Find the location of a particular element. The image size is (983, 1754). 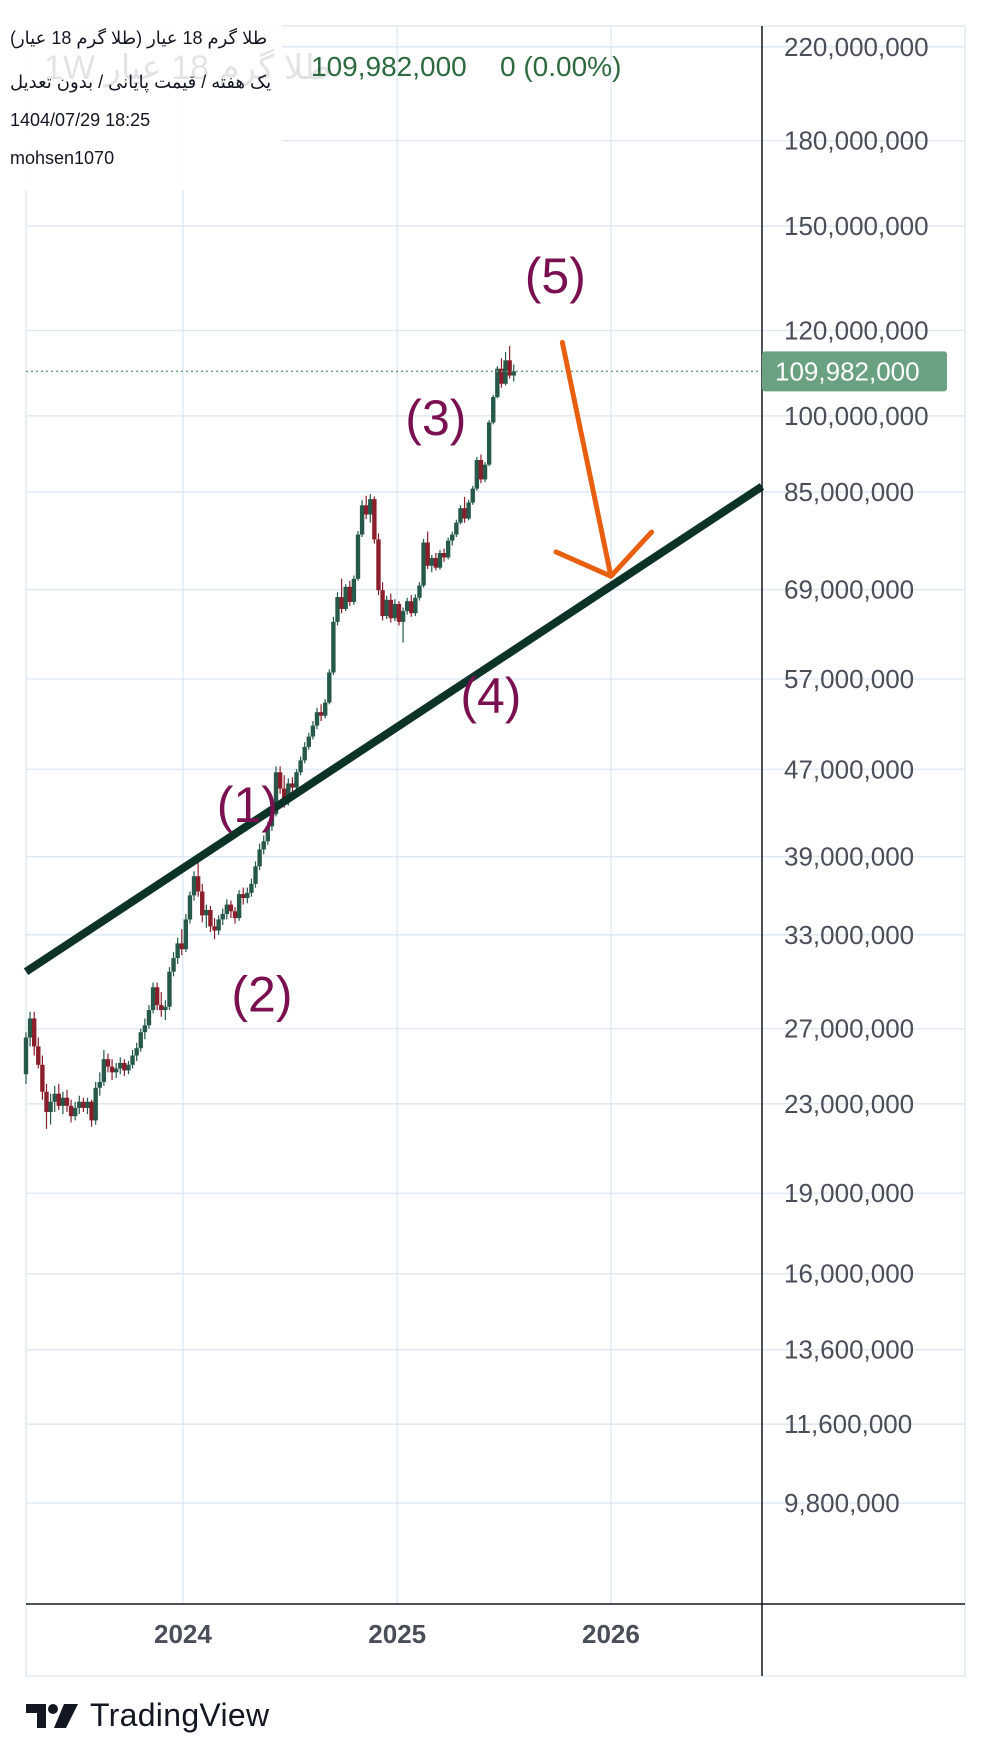

author-name: mohsen1070 is located at coordinates (62, 158).